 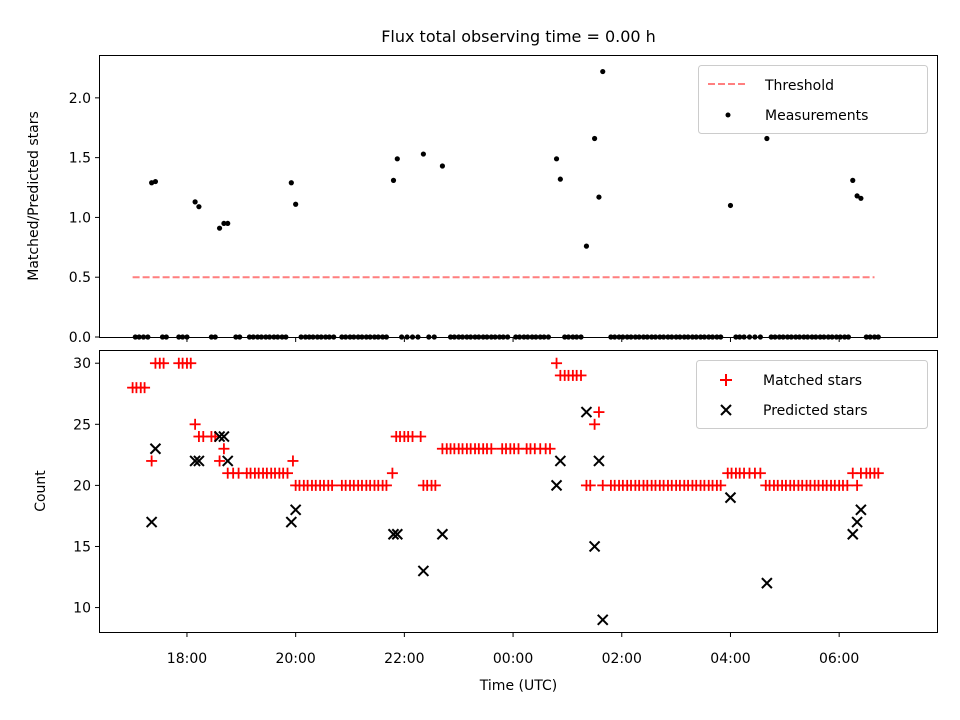 I want to click on top-y-tick-label: 0.0, so click(x=80, y=338).